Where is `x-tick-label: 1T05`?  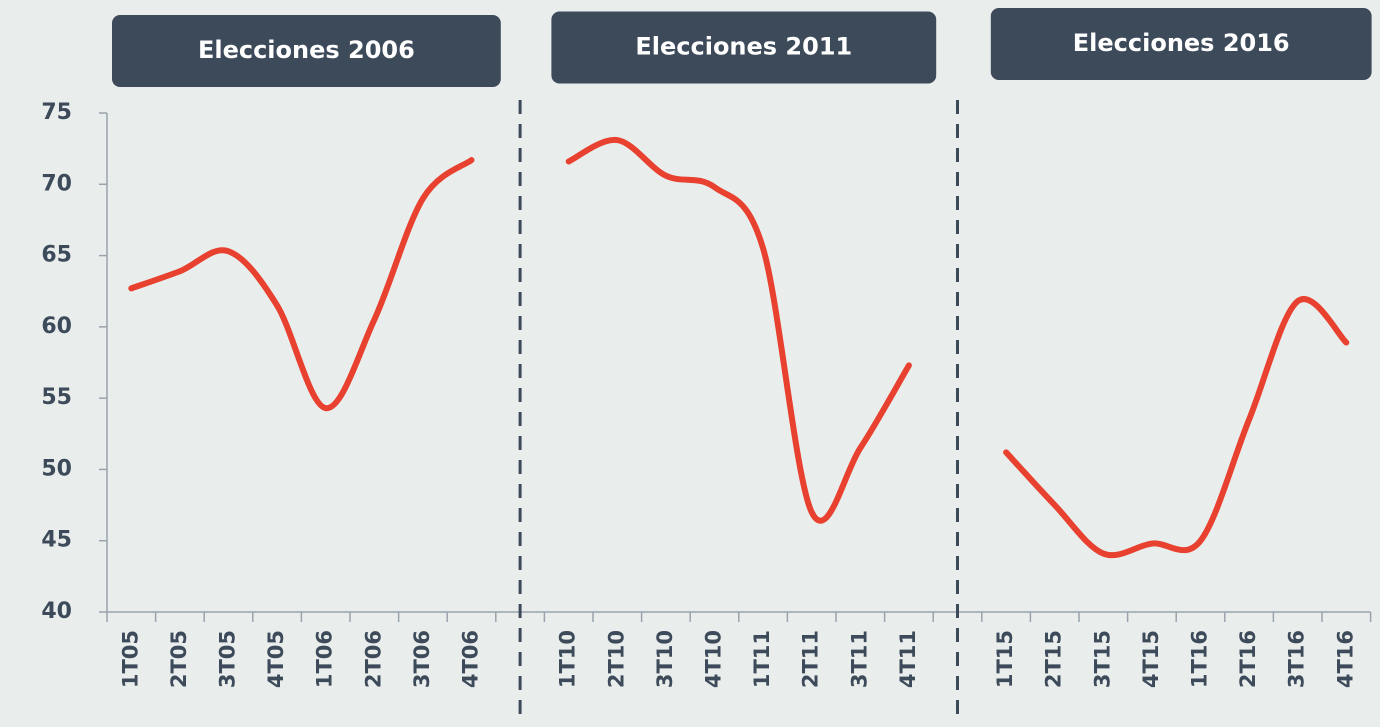 x-tick-label: 1T05 is located at coordinates (130, 659).